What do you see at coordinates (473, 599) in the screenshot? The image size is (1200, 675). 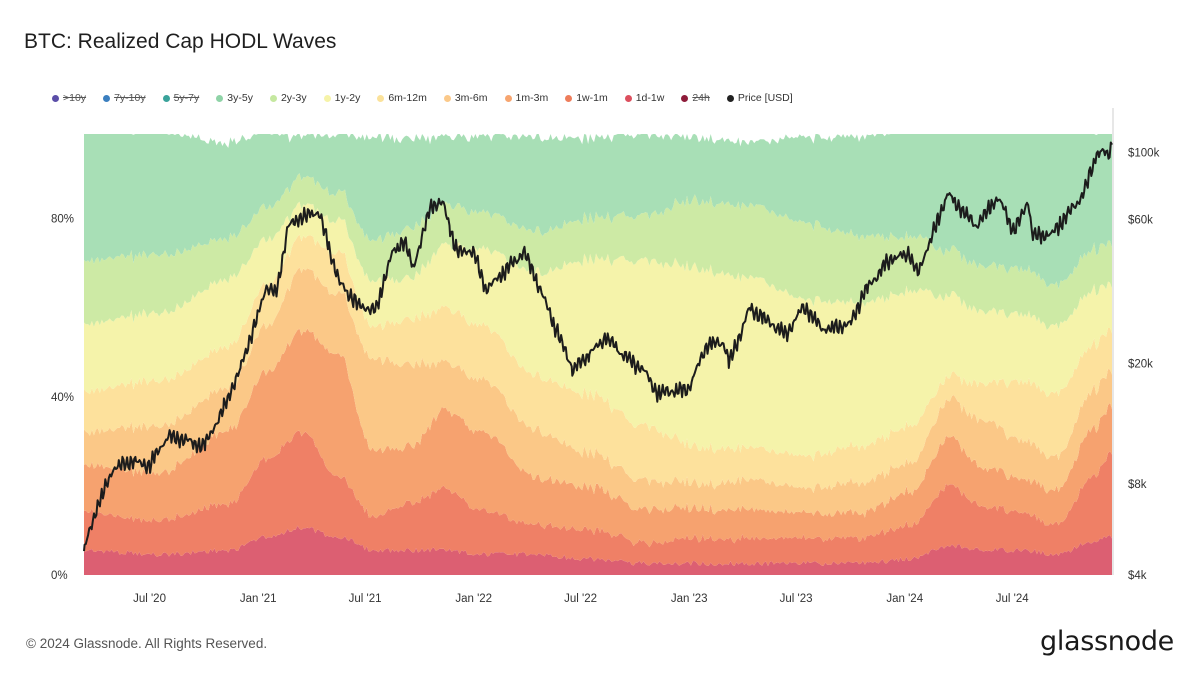 I see `x-tick-label: Jan '22` at bounding box center [473, 599].